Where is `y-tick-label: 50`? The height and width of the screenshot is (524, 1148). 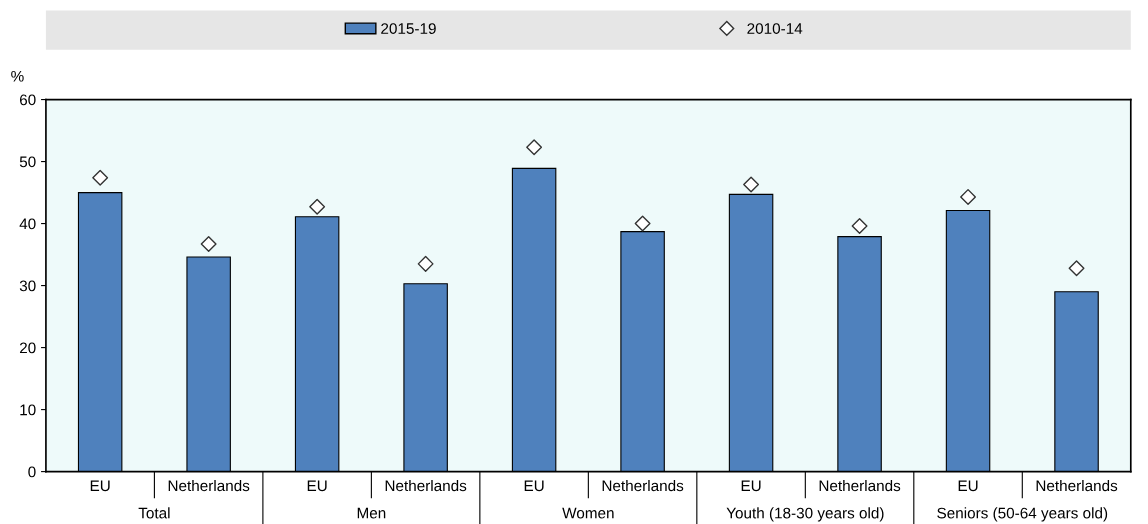
y-tick-label: 50 is located at coordinates (27, 162).